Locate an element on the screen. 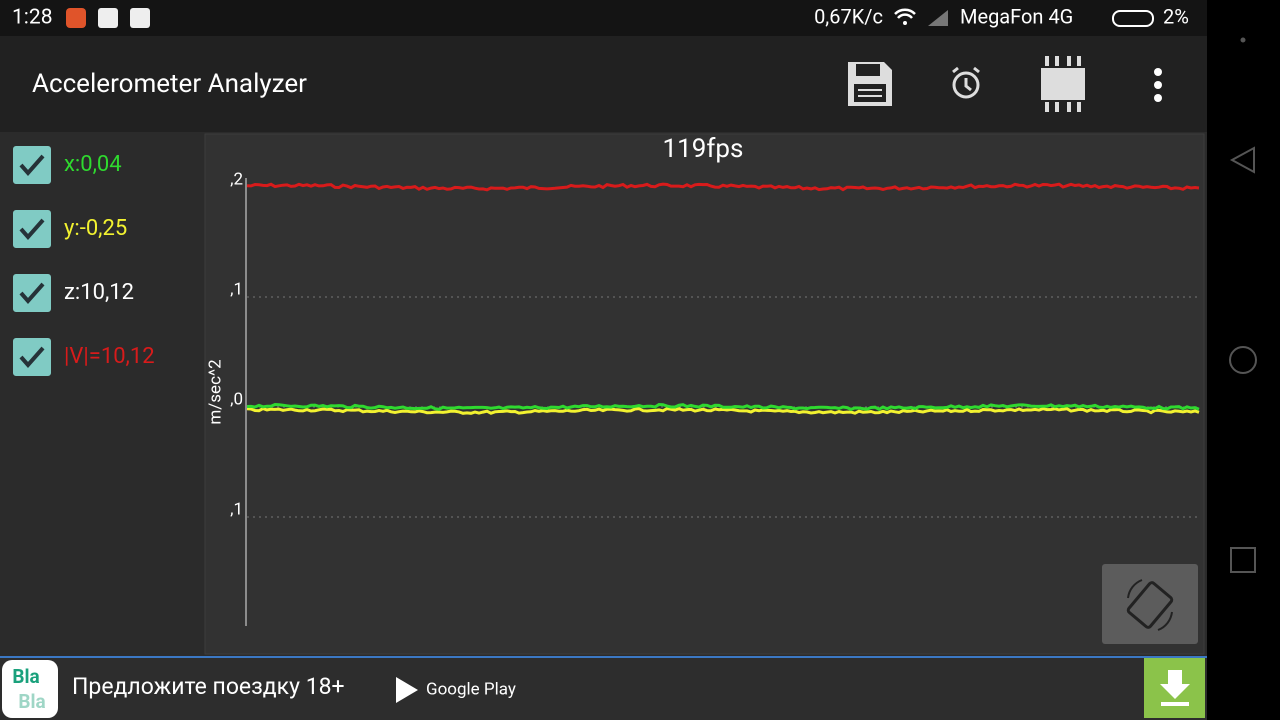 The image size is (1280, 720). nav-bar is located at coordinates (1243, 360).